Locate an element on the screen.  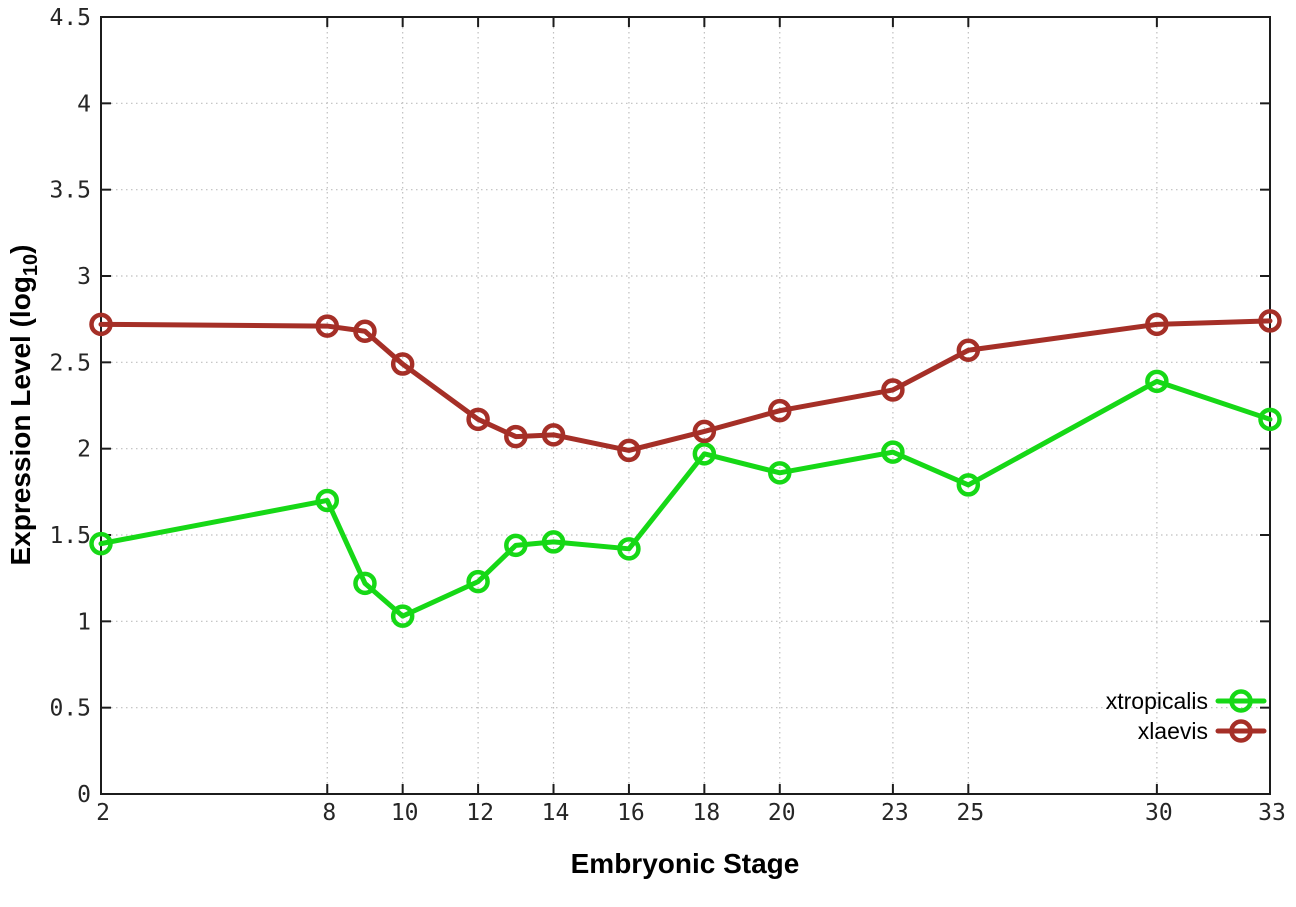
y-tick-label: 4.5 is located at coordinates (70, 18).